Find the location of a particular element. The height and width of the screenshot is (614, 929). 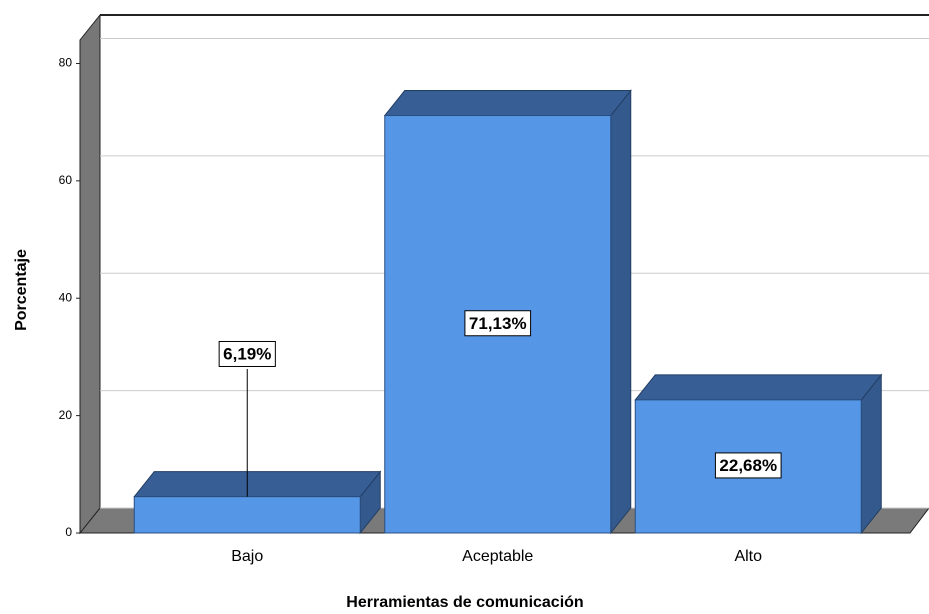

x-tick-label: Aceptable is located at coordinates (497, 556).